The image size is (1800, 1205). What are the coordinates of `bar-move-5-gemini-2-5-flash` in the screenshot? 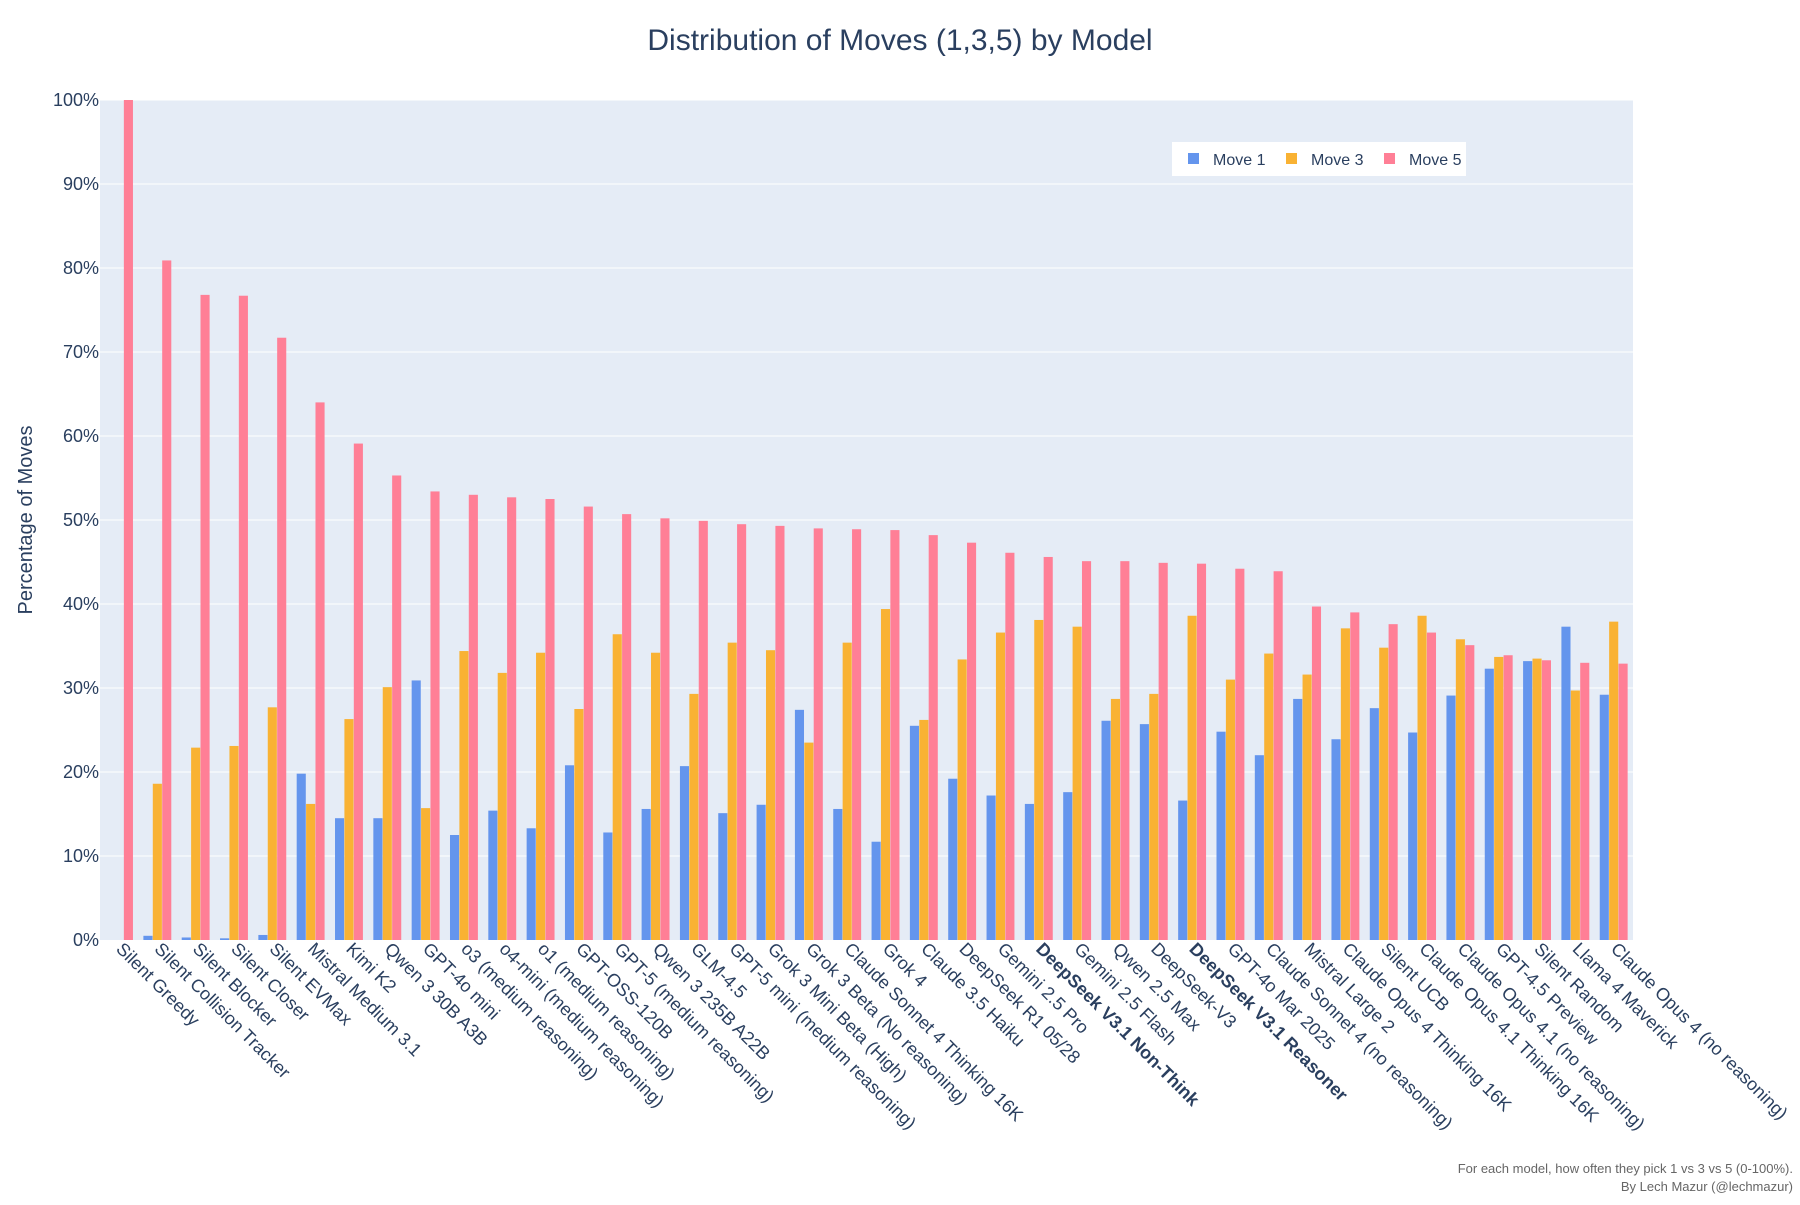 It's located at (1086, 750).